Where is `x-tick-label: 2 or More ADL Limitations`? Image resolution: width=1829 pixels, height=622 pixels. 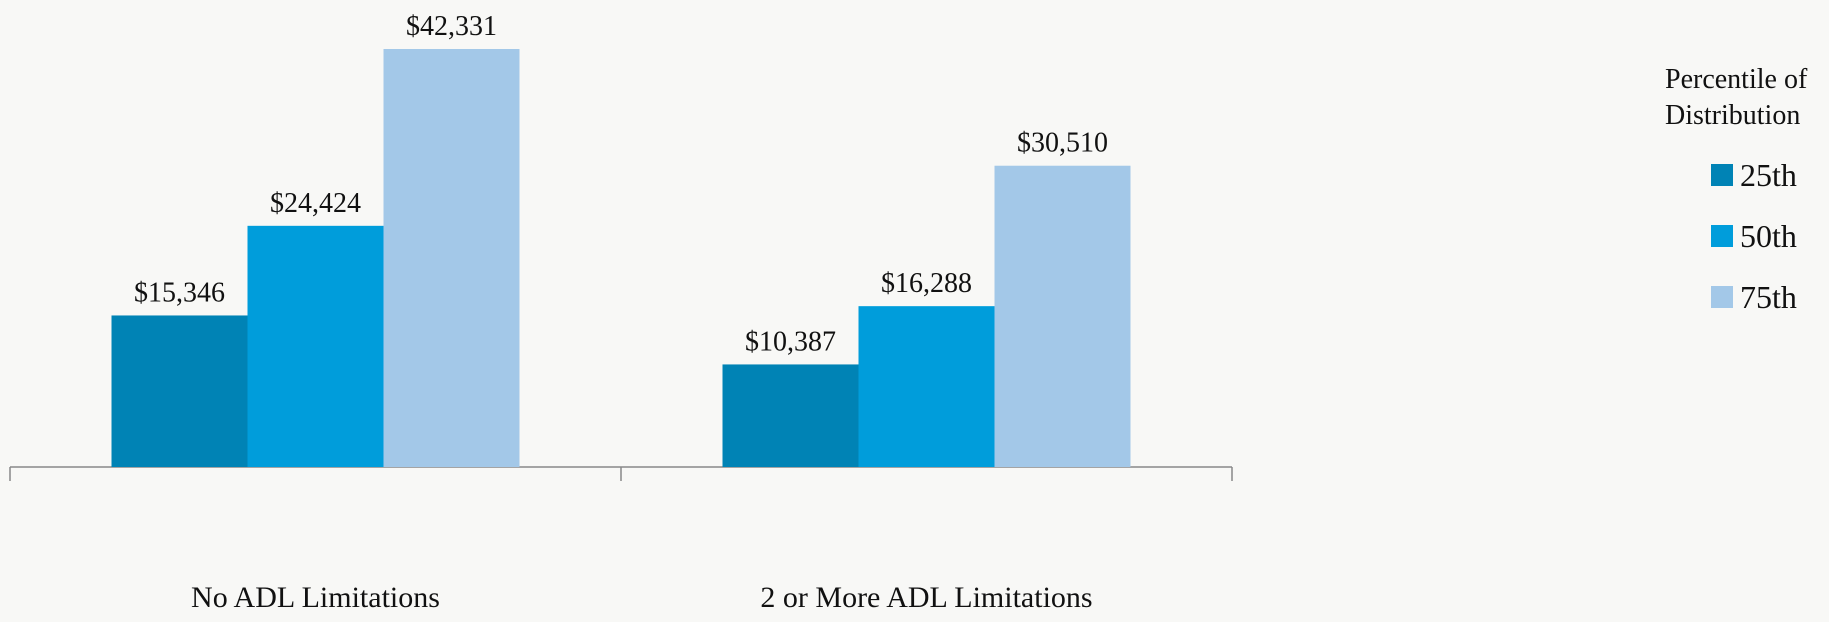
x-tick-label: 2 or More ADL Limitations is located at coordinates (926, 597).